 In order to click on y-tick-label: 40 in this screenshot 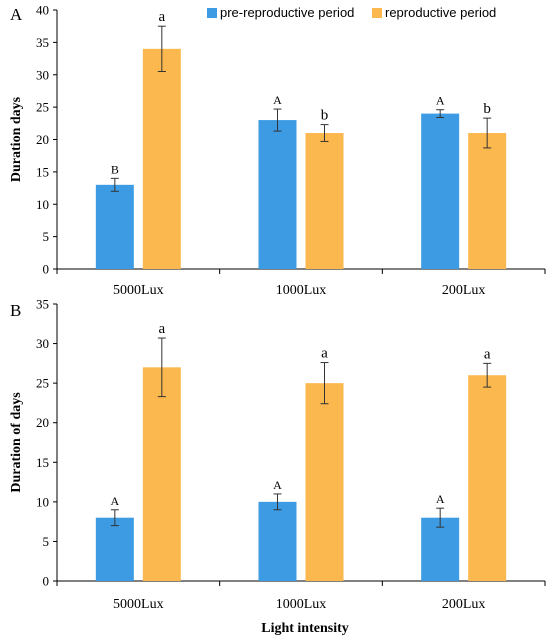, I will do `click(42, 10)`.